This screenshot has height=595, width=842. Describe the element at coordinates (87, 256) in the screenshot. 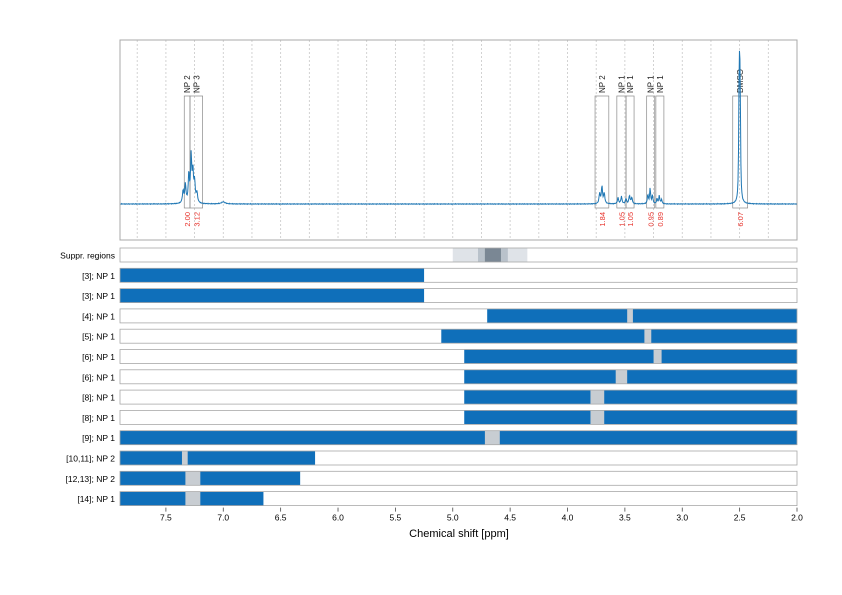

I see `row-label: Suppr. regions` at that location.